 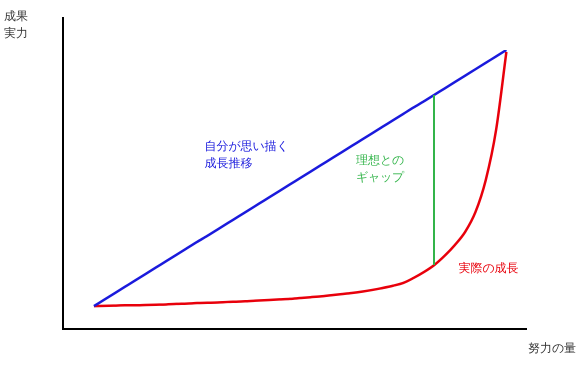 What do you see at coordinates (381, 169) in the screenshot?
I see `annotation: 理想とのギャップ` at bounding box center [381, 169].